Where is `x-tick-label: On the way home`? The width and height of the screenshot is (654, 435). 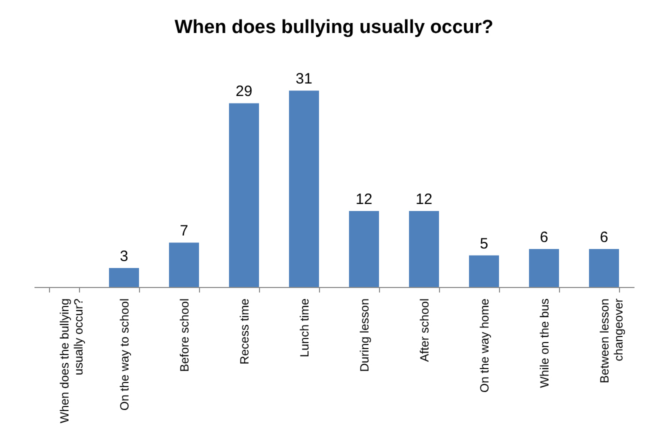 x-tick-label: On the way home is located at coordinates (485, 345).